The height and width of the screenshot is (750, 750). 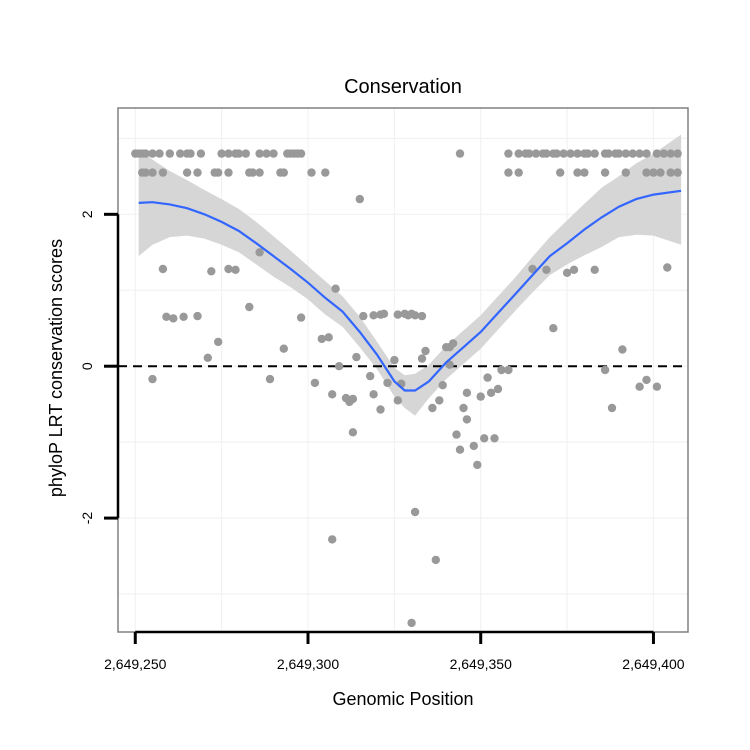 What do you see at coordinates (87, 518) in the screenshot?
I see `y-tick-label: -2` at bounding box center [87, 518].